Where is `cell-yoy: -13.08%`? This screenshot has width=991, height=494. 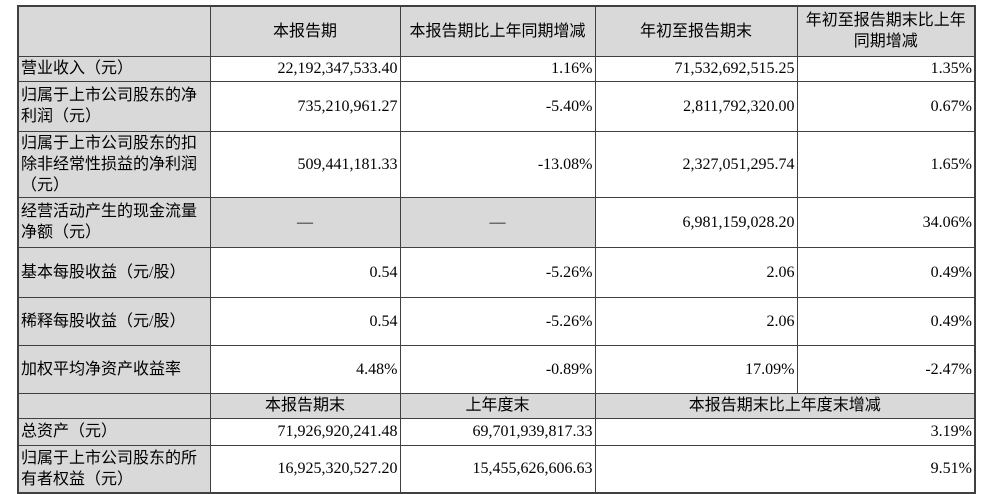 cell-yoy: -13.08% is located at coordinates (497, 164).